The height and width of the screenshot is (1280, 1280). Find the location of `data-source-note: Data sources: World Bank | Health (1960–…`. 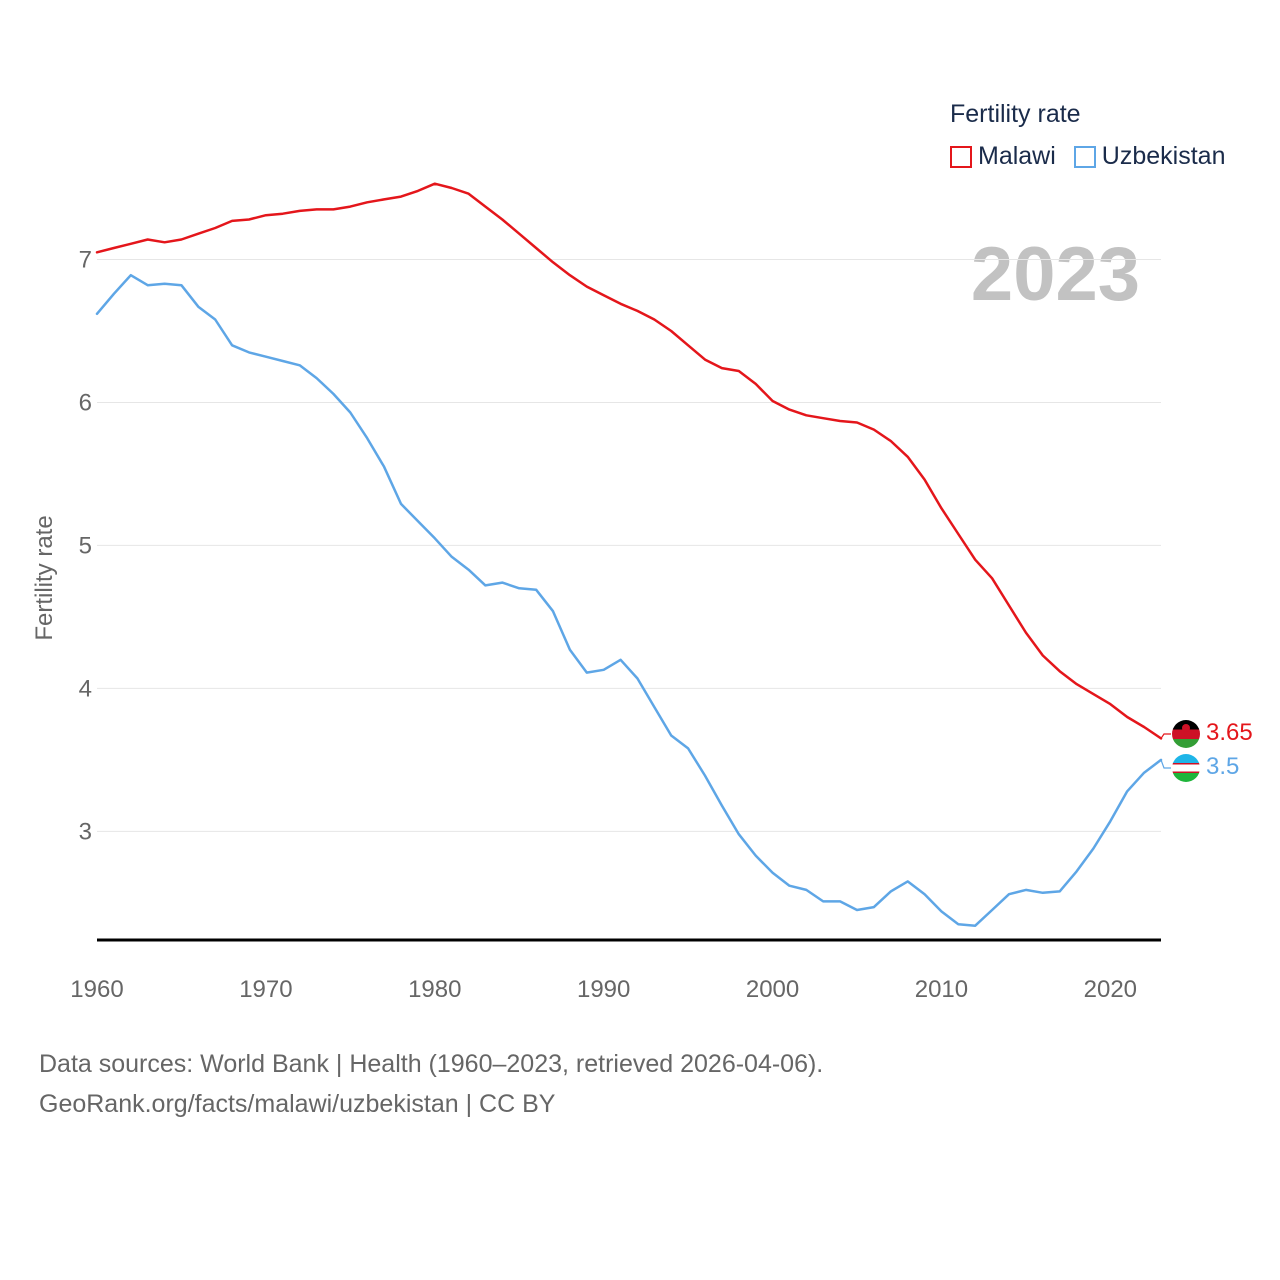

data-source-note: Data sources: World Bank | Health (1960–… is located at coordinates (431, 1064).